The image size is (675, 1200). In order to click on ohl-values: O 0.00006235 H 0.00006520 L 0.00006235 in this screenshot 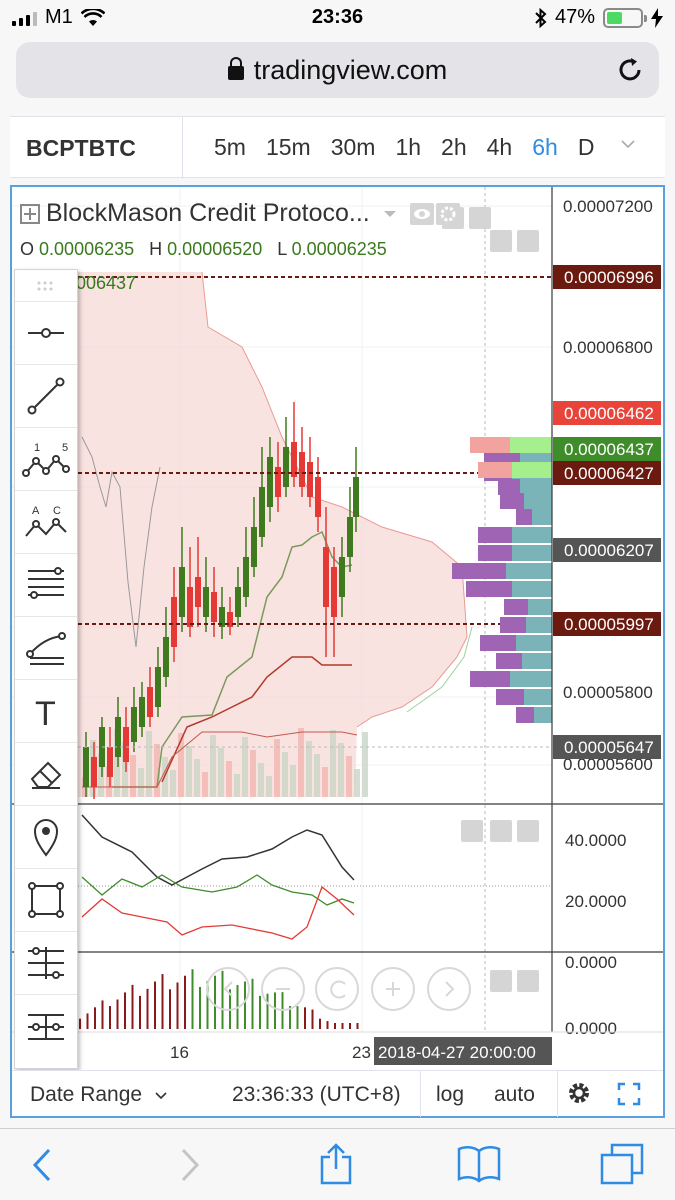, I will do `click(203, 249)`.